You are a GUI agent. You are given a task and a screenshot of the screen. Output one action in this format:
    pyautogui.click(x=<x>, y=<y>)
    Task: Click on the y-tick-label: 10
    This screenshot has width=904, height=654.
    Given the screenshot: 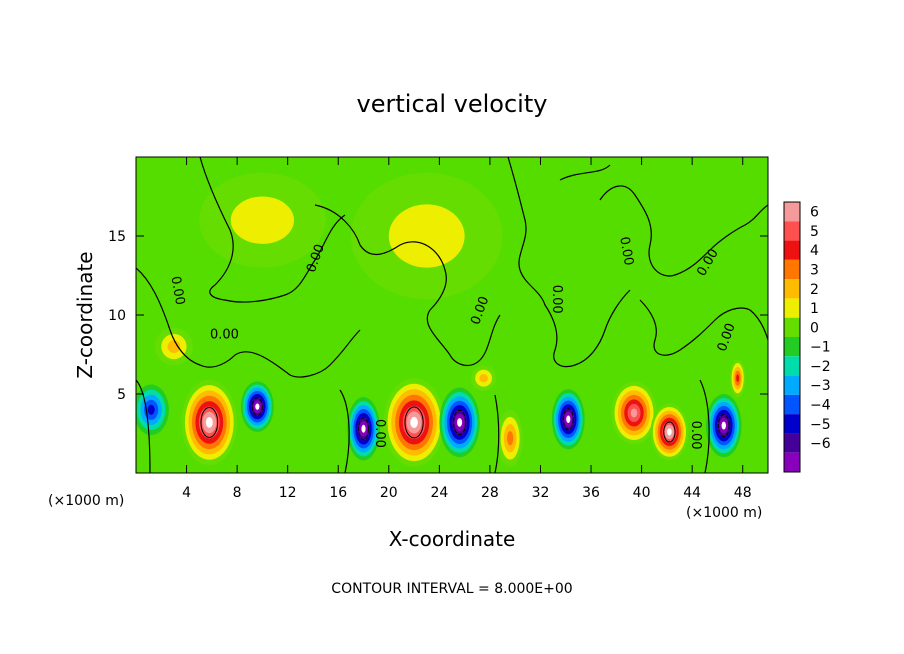 What is the action you would take?
    pyautogui.click(x=117, y=316)
    